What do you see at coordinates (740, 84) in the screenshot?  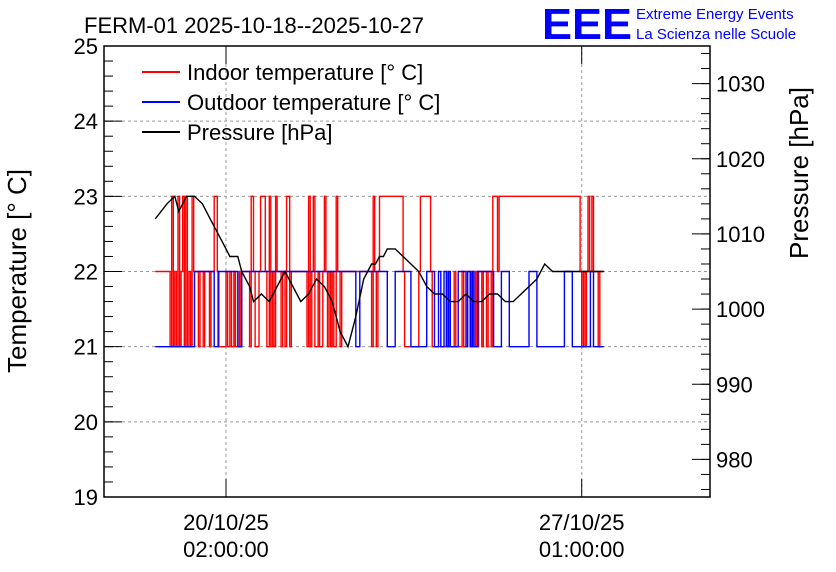 I see `y2-tick-label: 1030` at bounding box center [740, 84].